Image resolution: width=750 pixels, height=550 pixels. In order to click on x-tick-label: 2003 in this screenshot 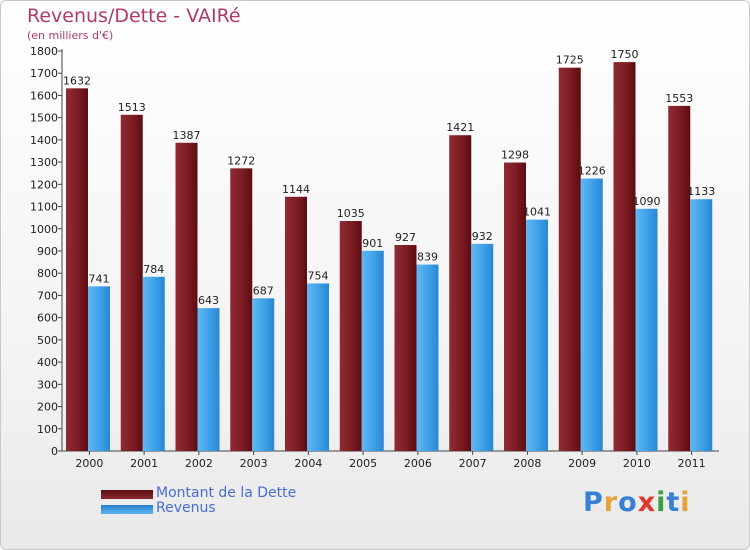, I will do `click(254, 463)`.